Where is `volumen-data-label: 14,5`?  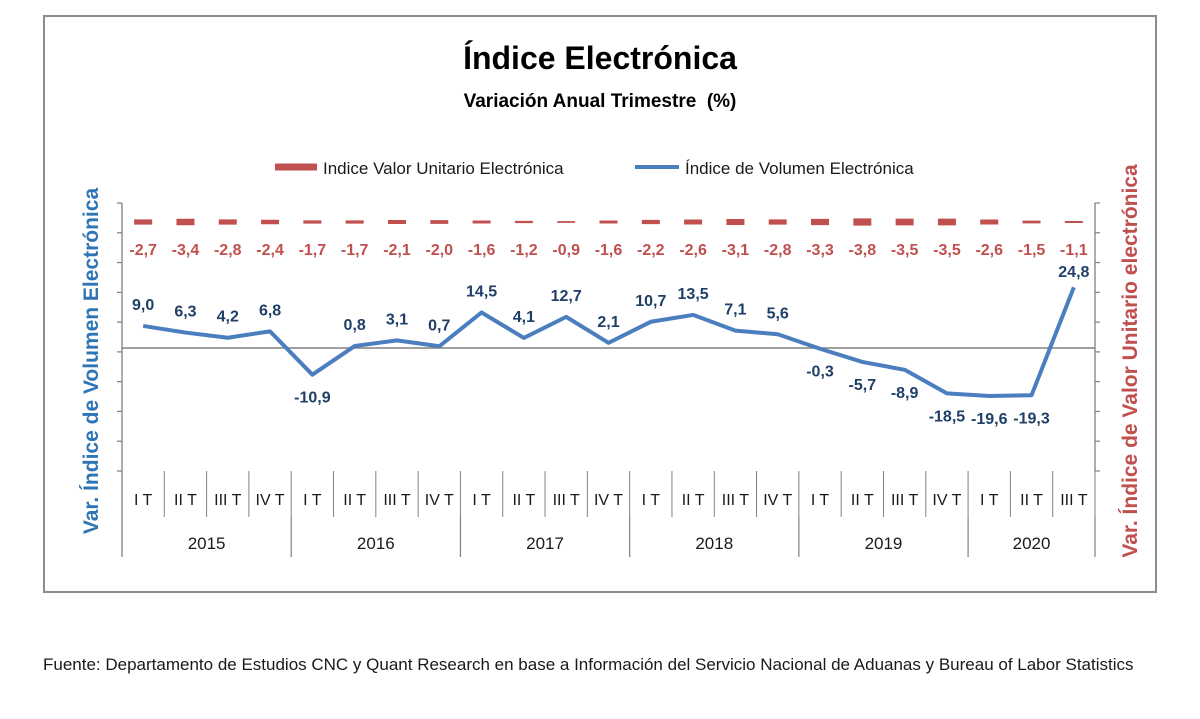 volumen-data-label: 14,5 is located at coordinates (481, 291).